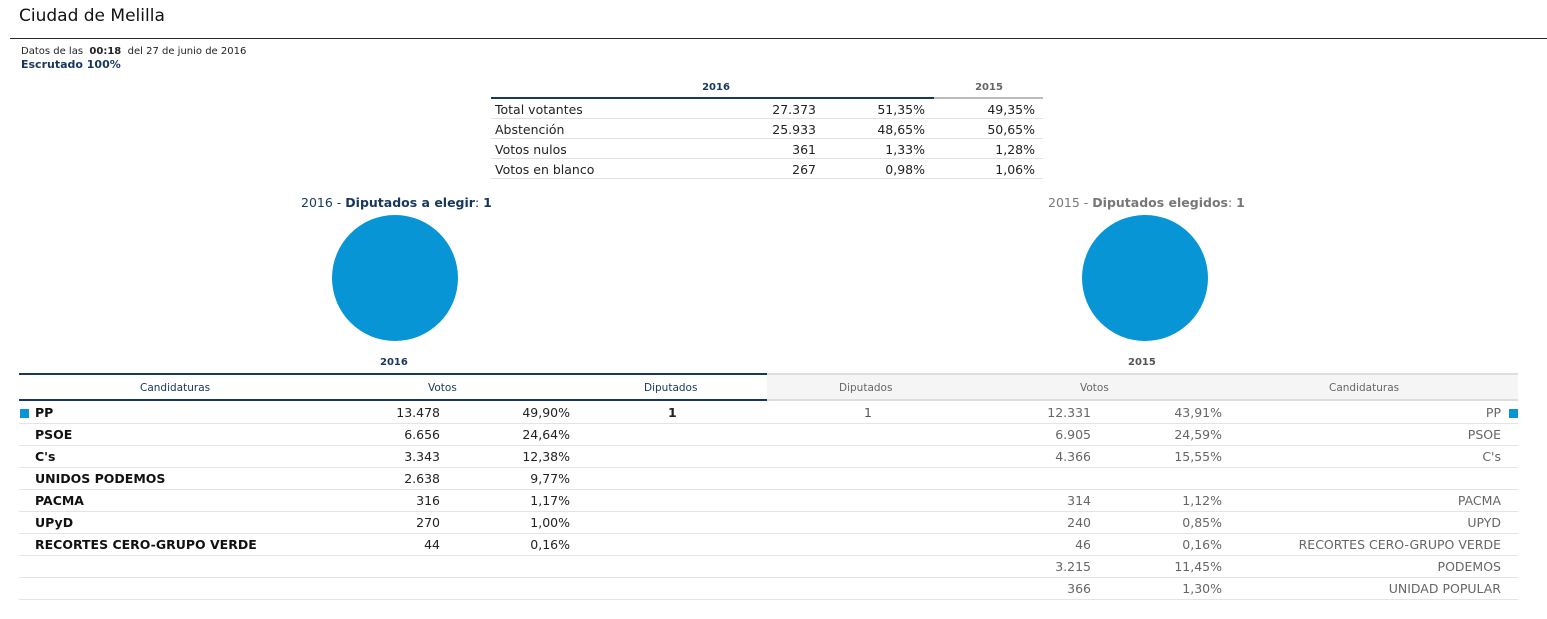  Describe the element at coordinates (804, 169) in the screenshot. I see `summary-count-2016: 267` at that location.